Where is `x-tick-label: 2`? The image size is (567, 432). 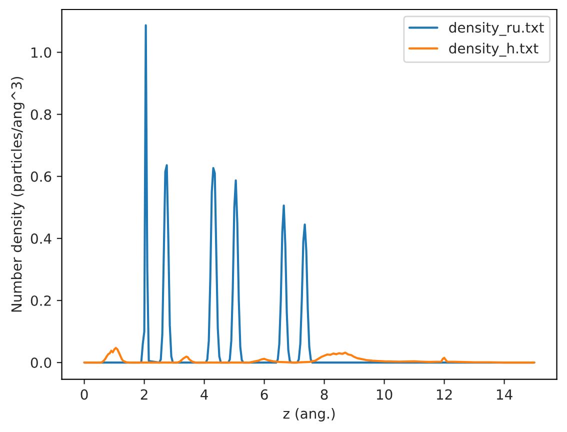
x-tick-label: 2 is located at coordinates (144, 394).